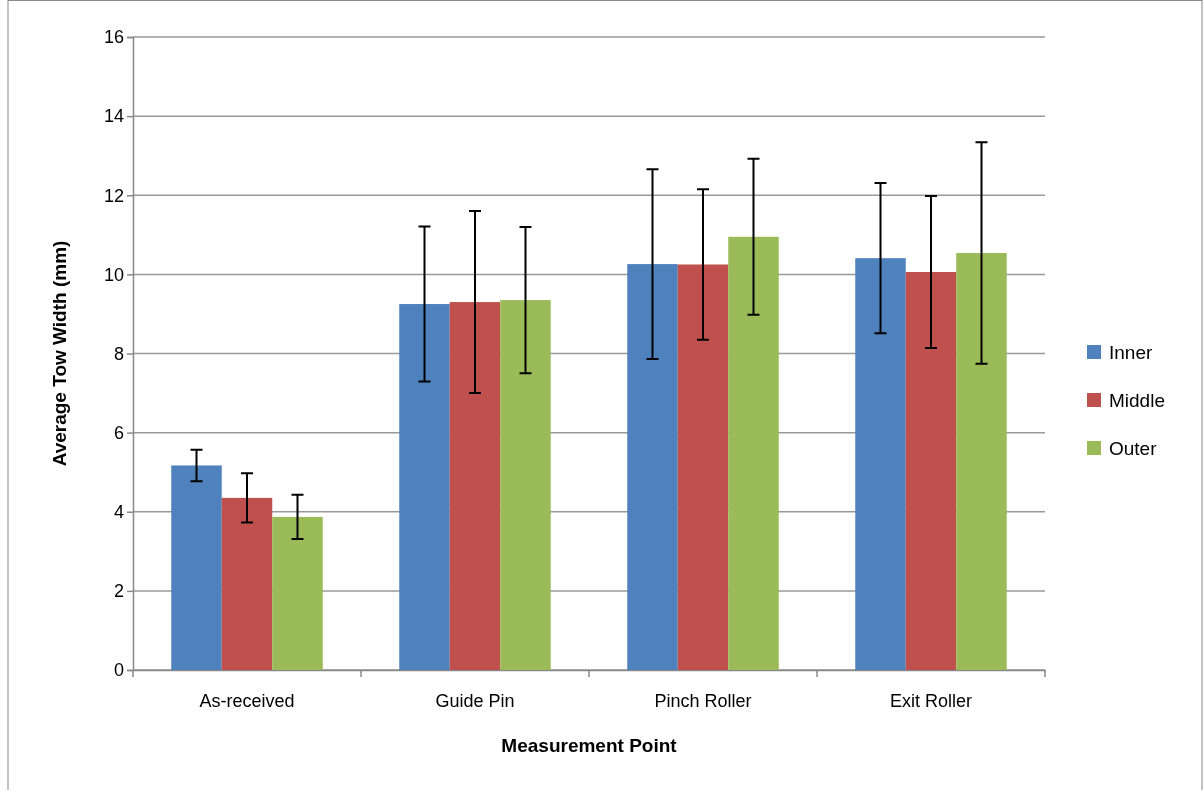 The height and width of the screenshot is (790, 1204). Describe the element at coordinates (703, 700) in the screenshot. I see `x-tick-label: Pinch Roller` at that location.